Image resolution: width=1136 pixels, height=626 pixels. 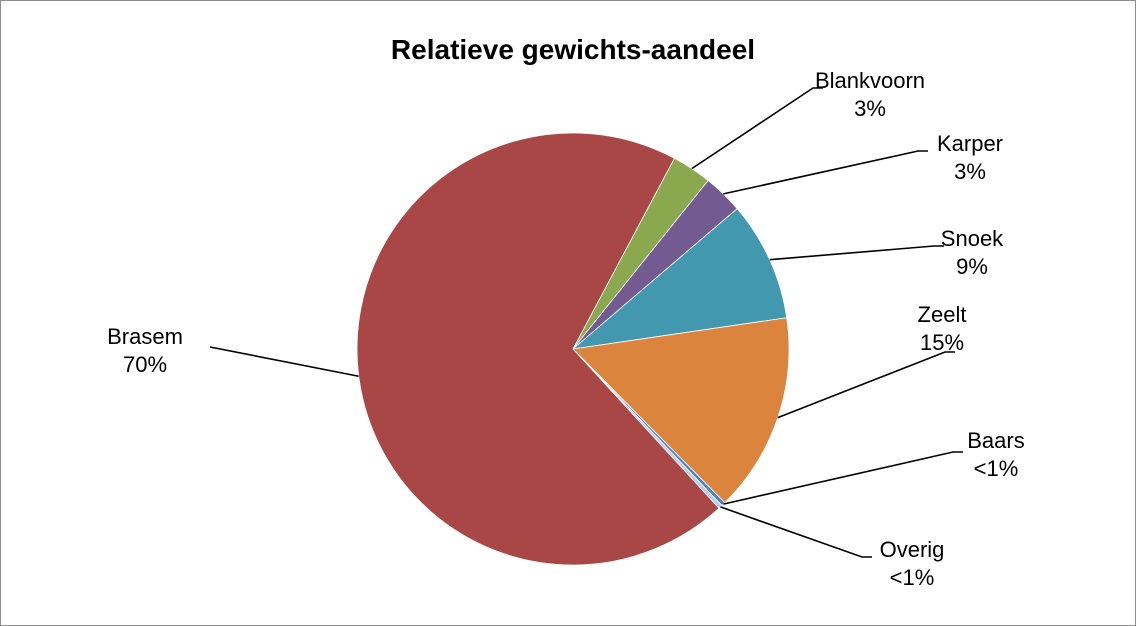 I want to click on chart-title: Relatieve gewichts-aandeel, so click(x=573, y=49).